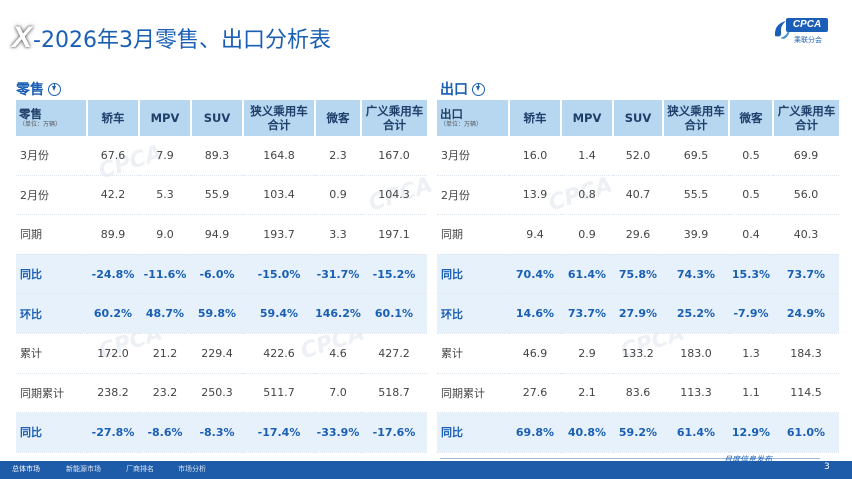 The image size is (852, 479). I want to click on row-label: 同期累计, so click(51, 393).